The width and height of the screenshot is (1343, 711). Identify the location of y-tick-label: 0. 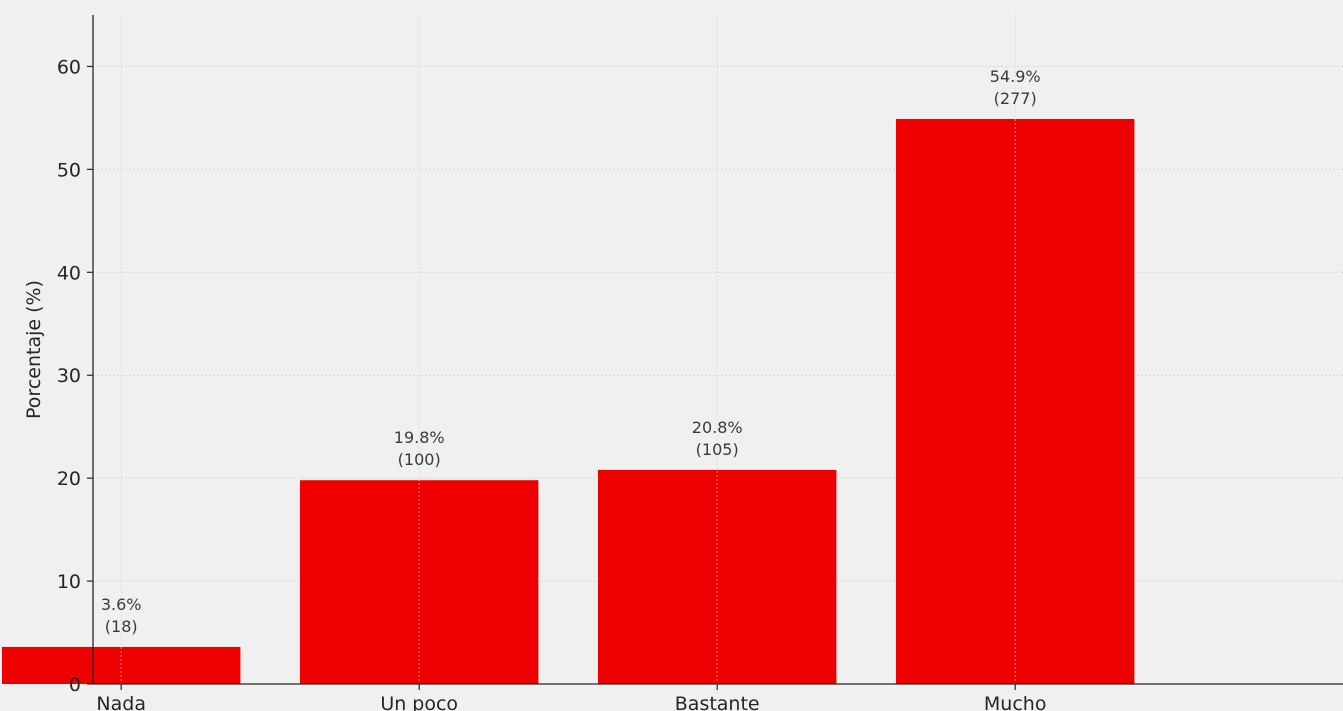
(75, 685).